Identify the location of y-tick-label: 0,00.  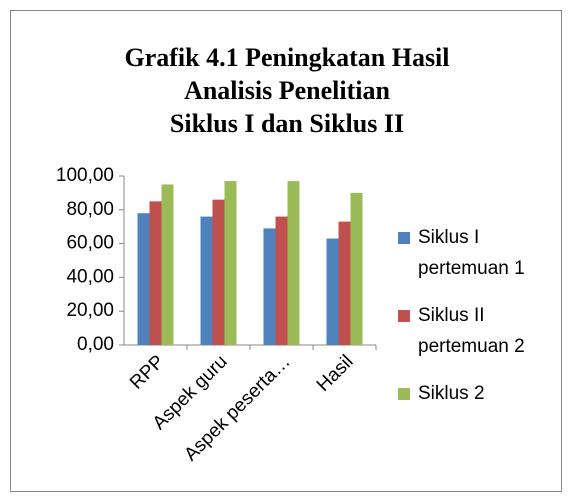
(95, 344).